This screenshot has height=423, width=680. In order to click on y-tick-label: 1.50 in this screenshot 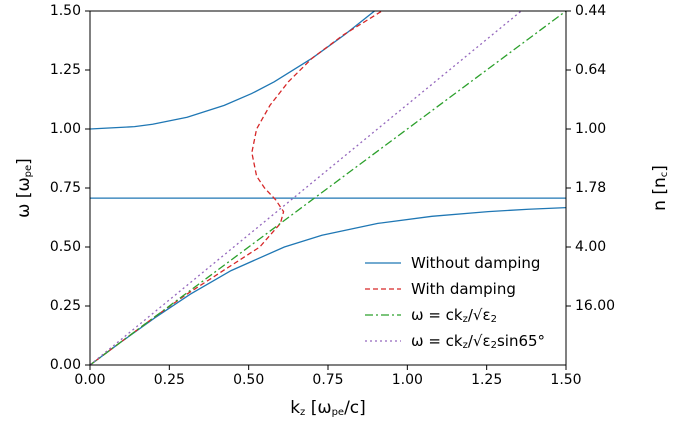, I will do `click(65, 11)`.